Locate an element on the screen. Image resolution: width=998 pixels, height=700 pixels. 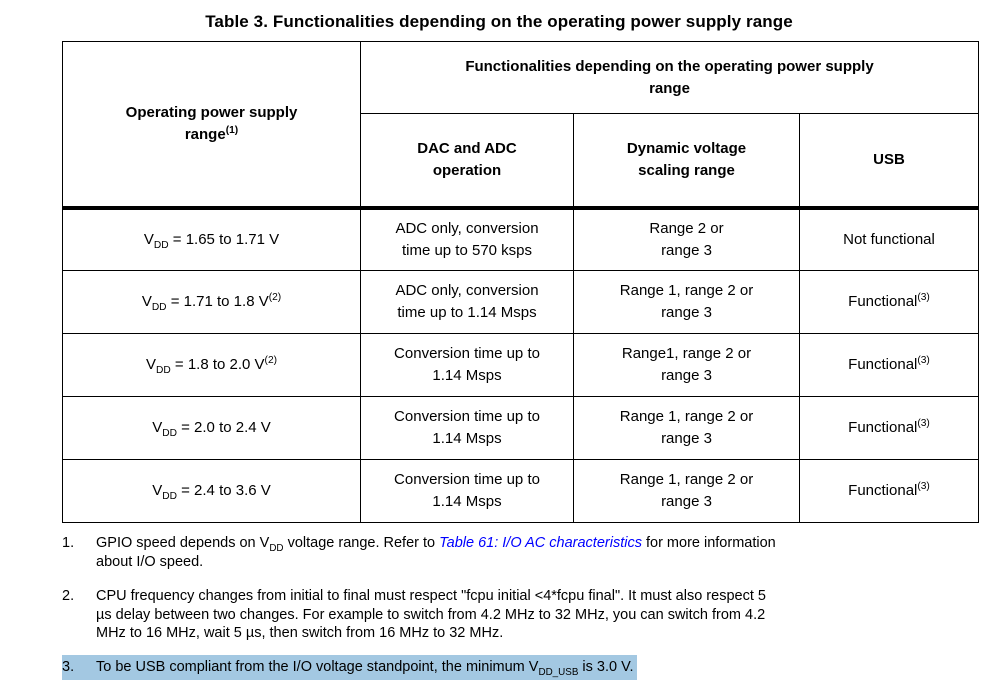
cell-scaling-range: Range1, range 2 or range 3 is located at coordinates (686, 365).